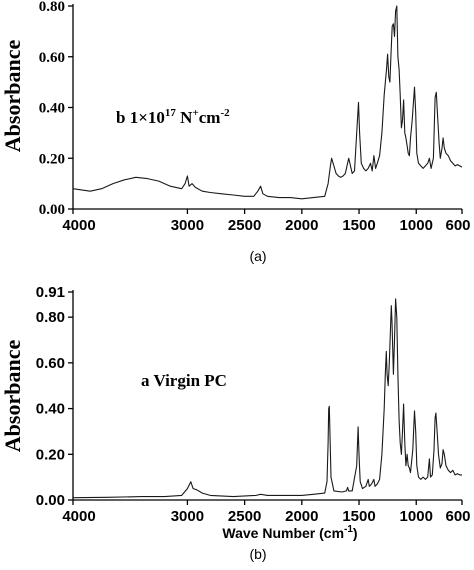 The image size is (474, 570). What do you see at coordinates (12, 96) in the screenshot?
I see `y-axis-label-a: Absorbance` at bounding box center [12, 96].